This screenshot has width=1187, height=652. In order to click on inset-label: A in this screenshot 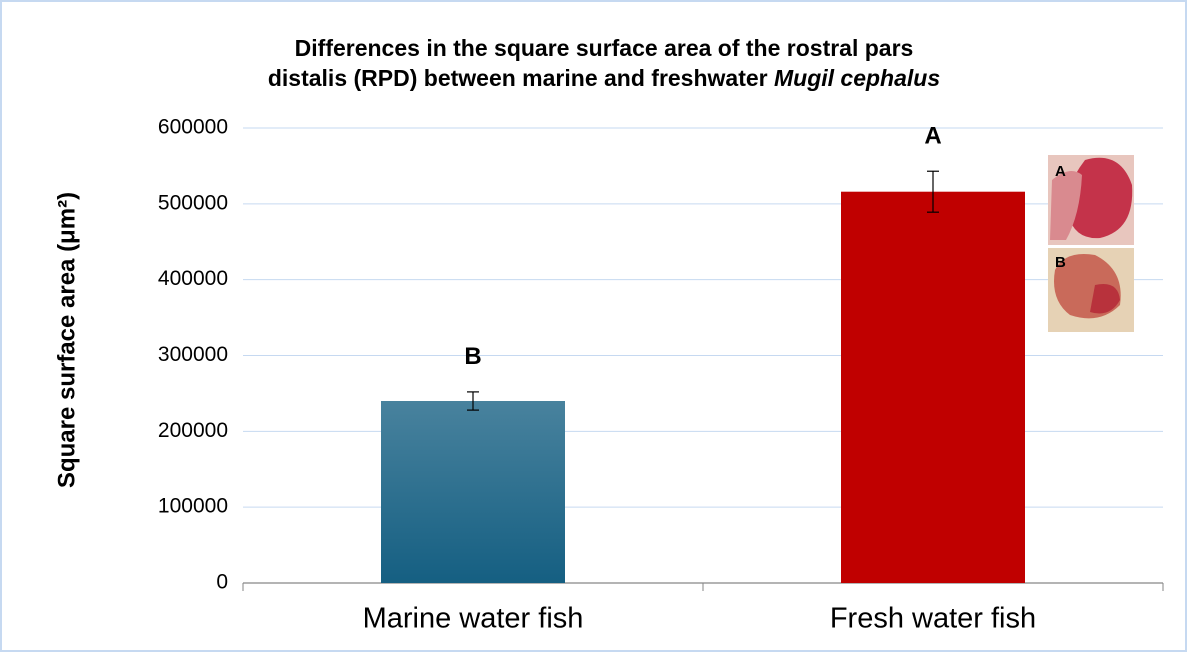, I will do `click(1060, 171)`.